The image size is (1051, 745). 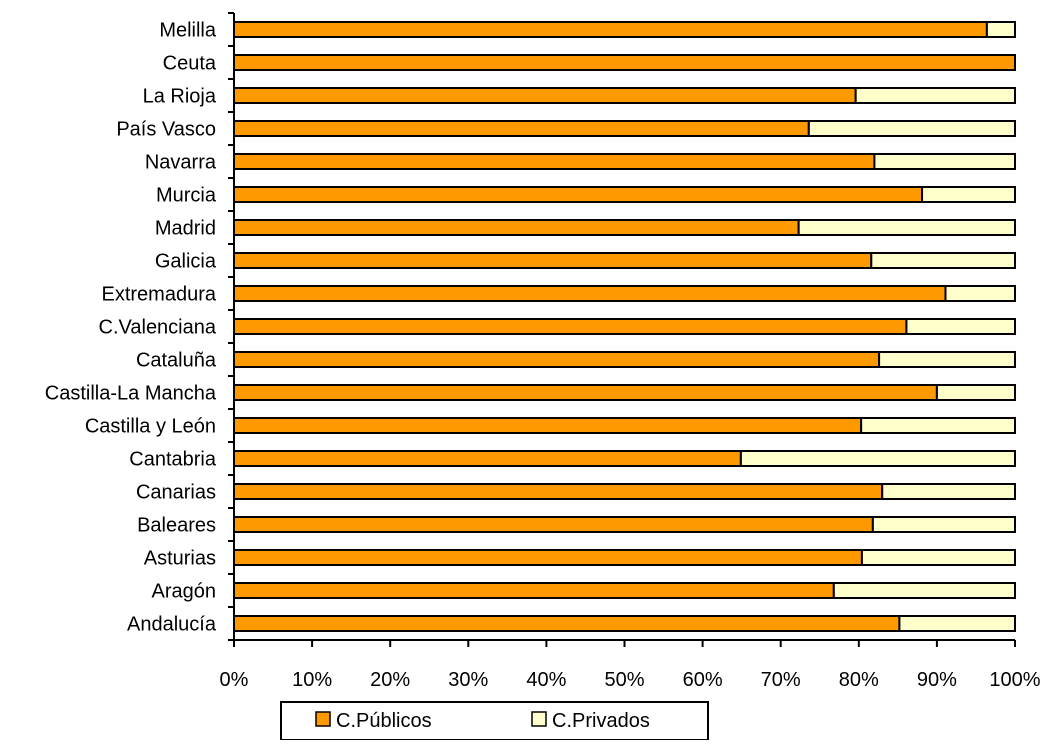 I want to click on x-tick-label: 0%, so click(x=234, y=680).